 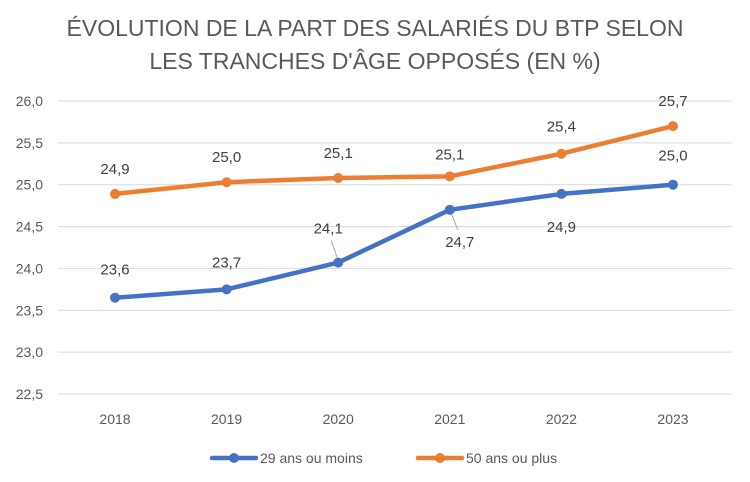 I want to click on chart-title-line-2: LES TRANCHES D'ÂGE OPPOSÉS (EN %), so click(x=374, y=61).